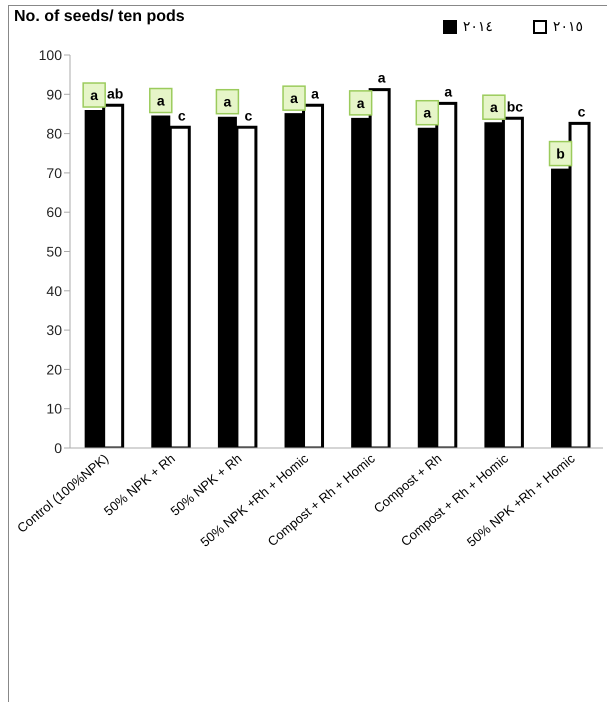 This screenshot has width=607, height=702. Describe the element at coordinates (115, 93) in the screenshot. I see `data-label: ab` at that location.